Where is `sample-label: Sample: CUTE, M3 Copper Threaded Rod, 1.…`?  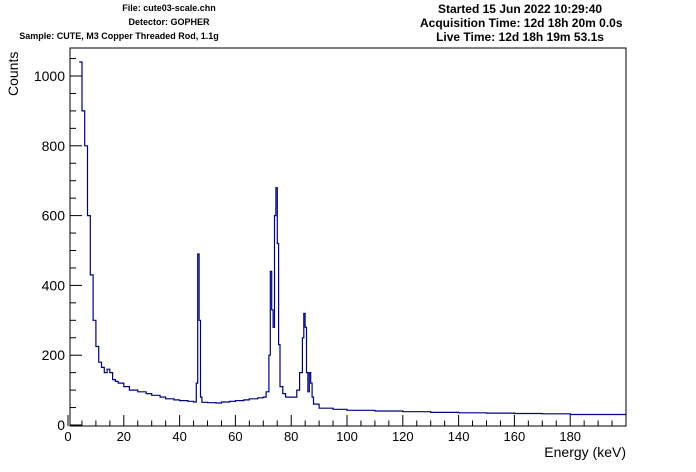
sample-label: Sample: CUTE, M3 Copper Threaded Rod, 1.… is located at coordinates (119, 36).